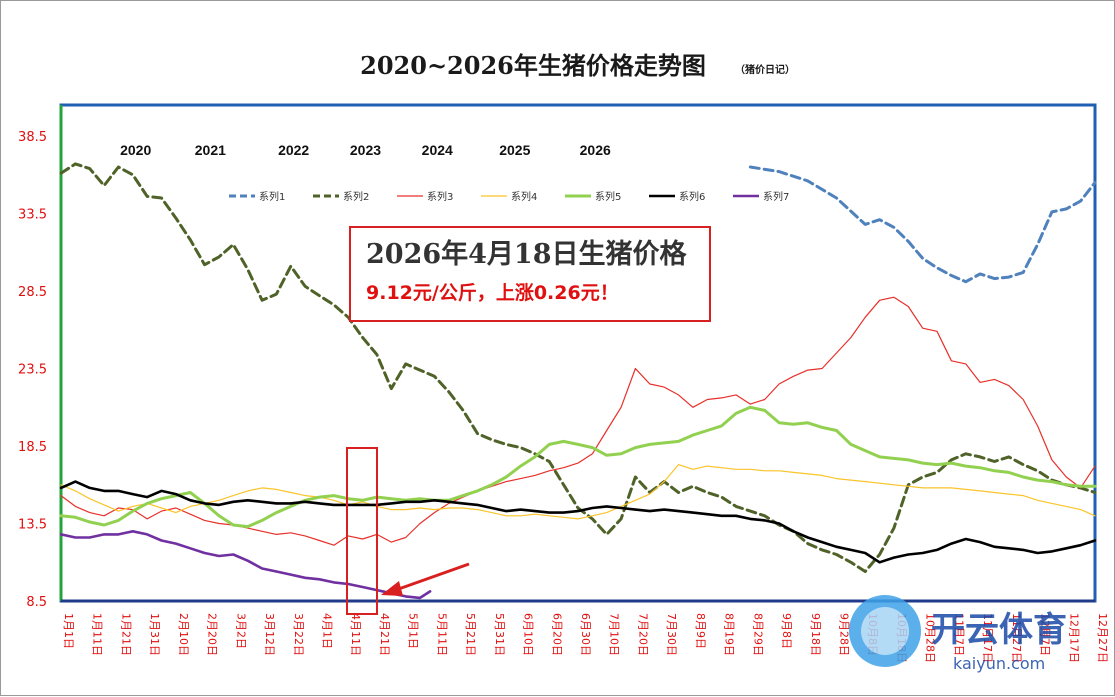  I want to click on chart-title: 2020~2026年生猪价格走势图, so click(533, 65).